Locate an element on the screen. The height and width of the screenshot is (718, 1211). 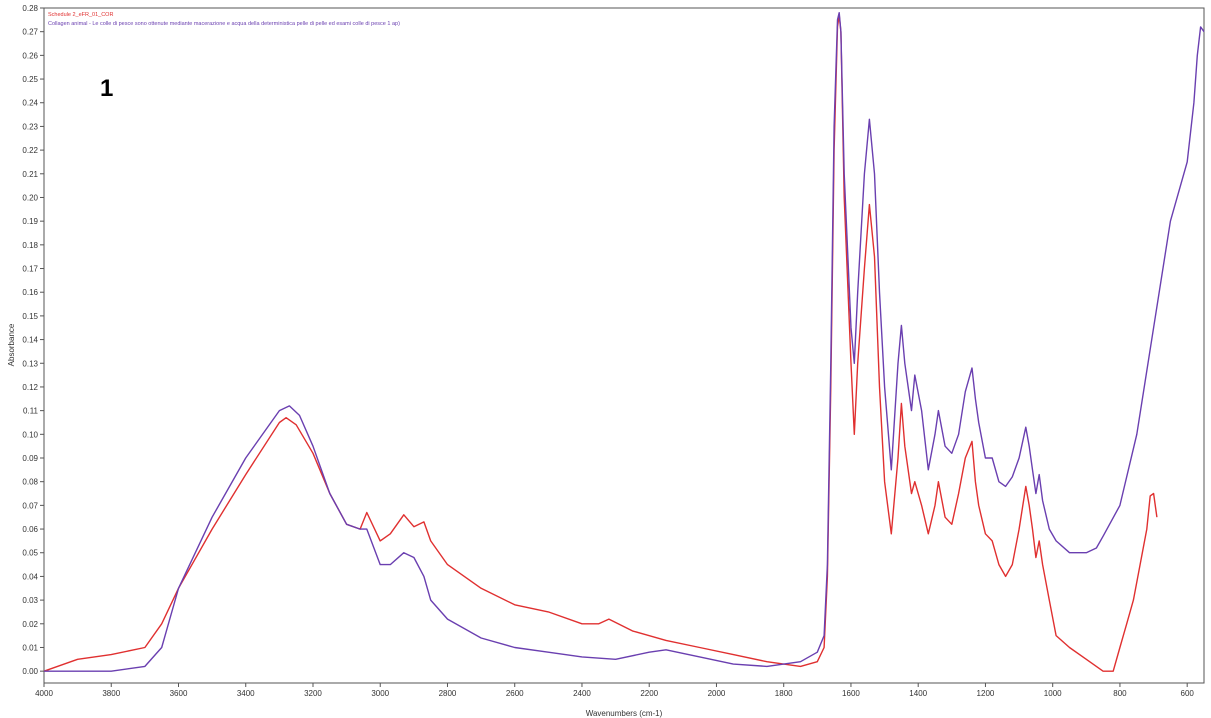
x-tick-label: 1000 is located at coordinates (1053, 693).